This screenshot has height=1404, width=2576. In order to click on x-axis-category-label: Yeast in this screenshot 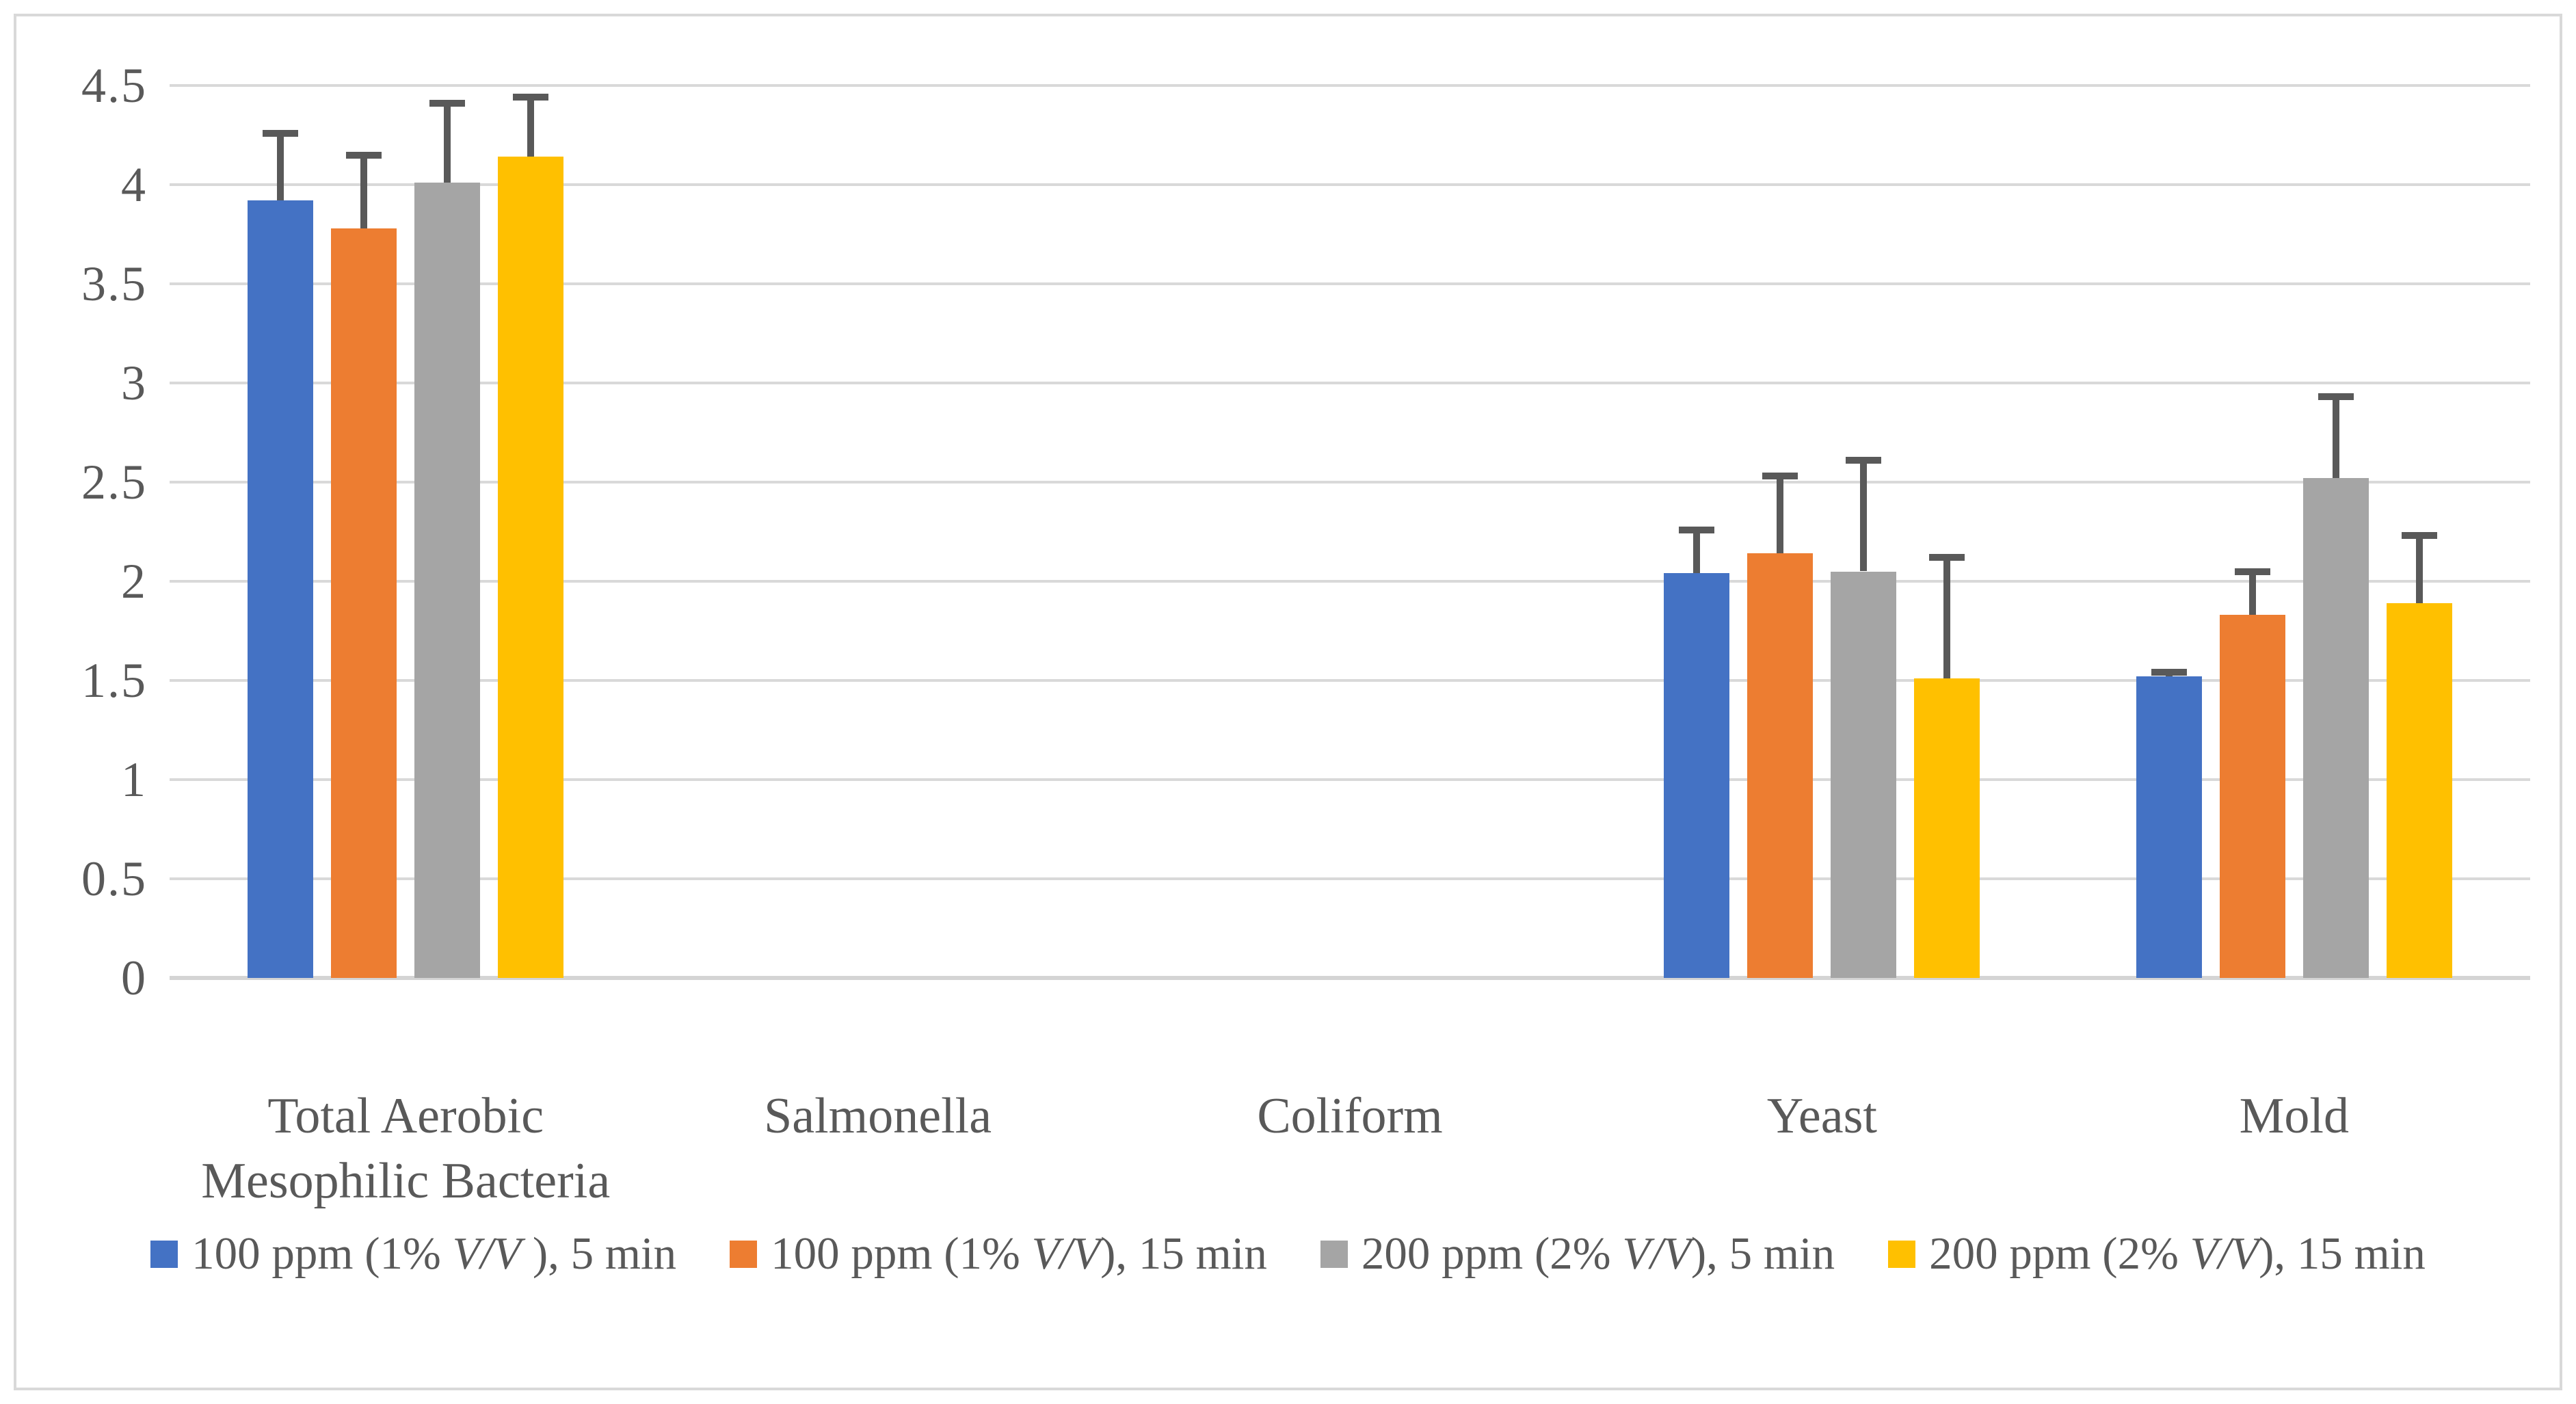, I will do `click(1821, 1116)`.